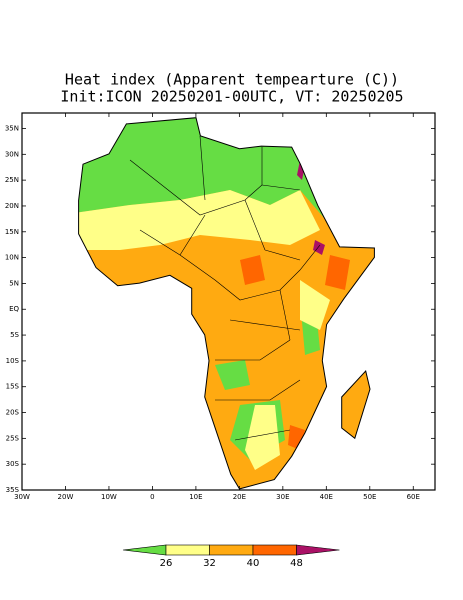 The height and width of the screenshot is (600, 463). I want to click on x-tick-label: 20E, so click(239, 497).